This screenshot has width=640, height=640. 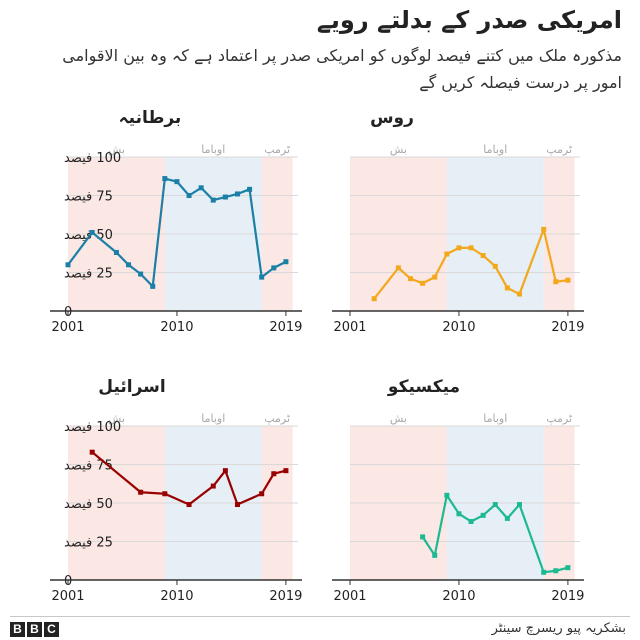 What do you see at coordinates (423, 387) in the screenshot?
I see `panel-title: میکسیکو` at bounding box center [423, 387].